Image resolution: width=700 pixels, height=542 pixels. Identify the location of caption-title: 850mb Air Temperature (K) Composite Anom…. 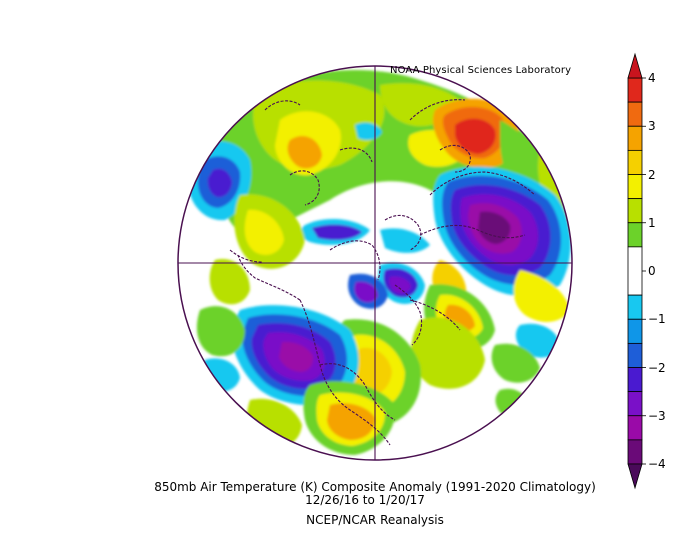
(375, 487).